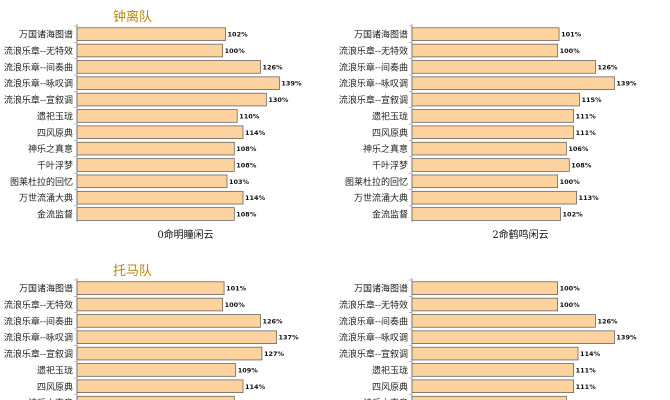  What do you see at coordinates (248, 370) in the screenshot?
I see `data-label: 109%` at bounding box center [248, 370].